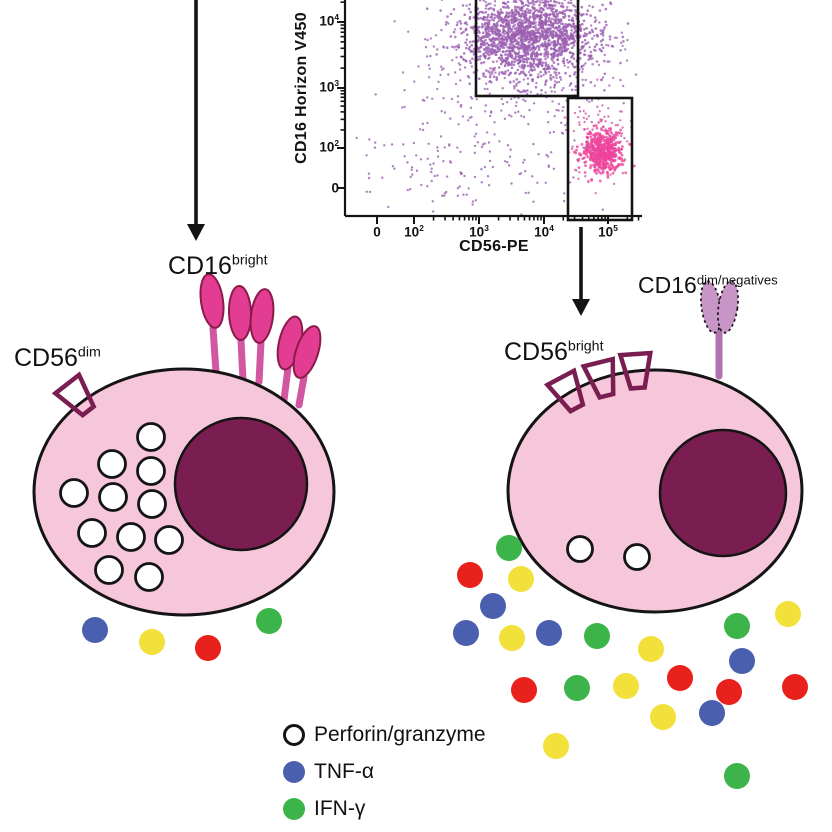  What do you see at coordinates (384, 772) in the screenshot?
I see `legend-item-tnf: TNF-α` at bounding box center [384, 772].